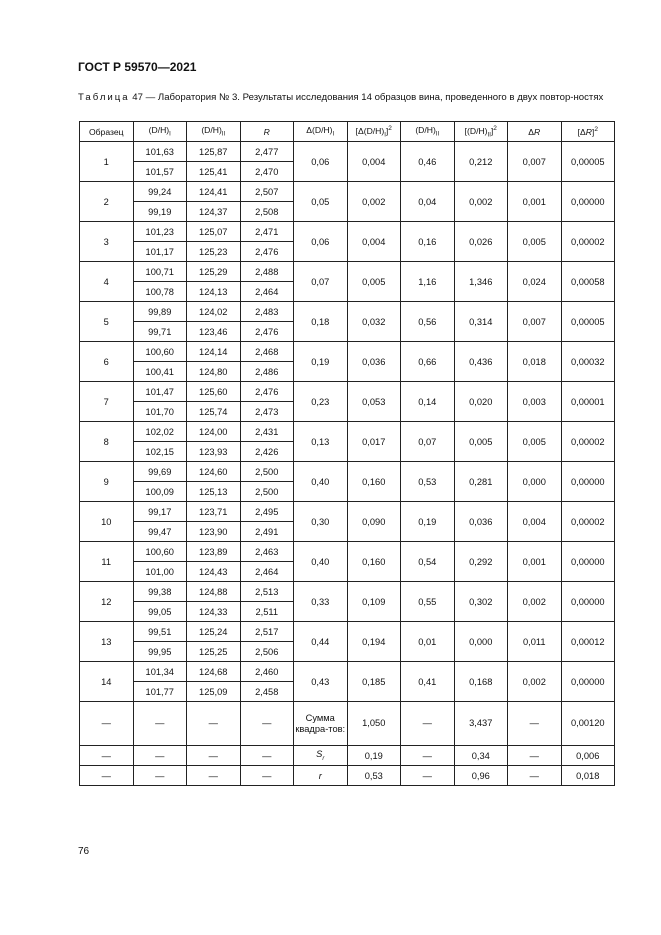 The image size is (661, 935). I want to click on summary-value-cell: 0,96, so click(480, 775).